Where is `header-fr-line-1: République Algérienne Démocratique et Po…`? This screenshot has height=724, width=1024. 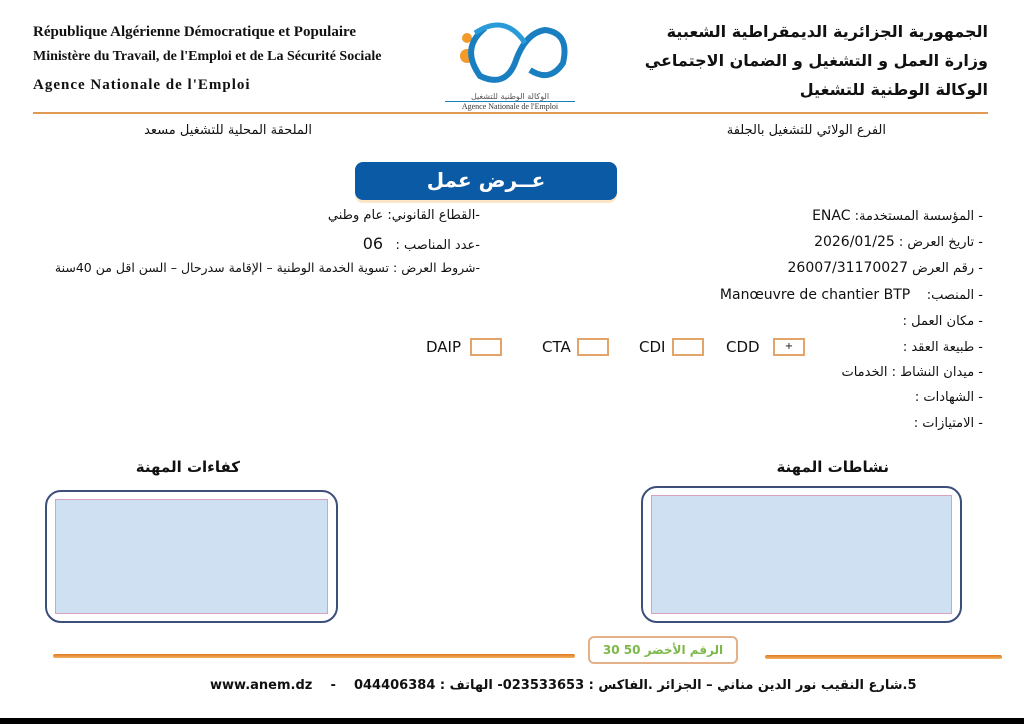
header-fr-line-1: République Algérienne Démocratique et Po… is located at coordinates (195, 32).